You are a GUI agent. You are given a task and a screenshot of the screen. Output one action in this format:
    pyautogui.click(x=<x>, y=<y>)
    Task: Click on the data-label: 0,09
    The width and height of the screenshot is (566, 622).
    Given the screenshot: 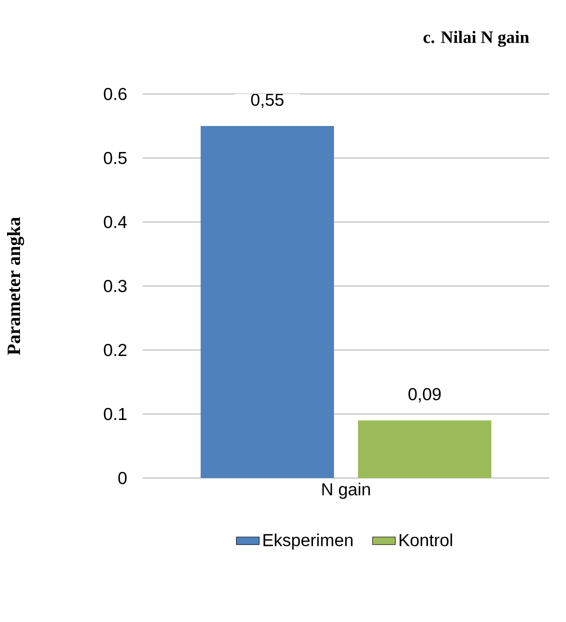 What is the action you would take?
    pyautogui.click(x=424, y=395)
    